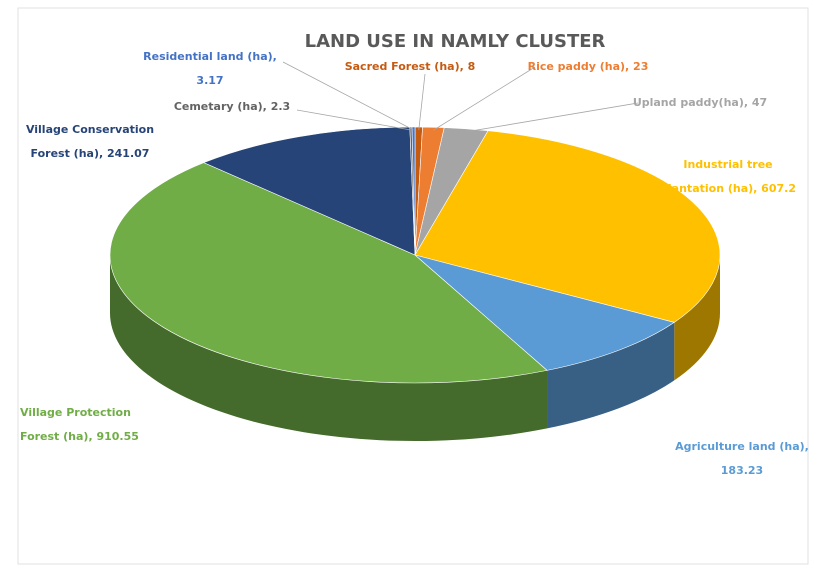  Describe the element at coordinates (209, 80) in the screenshot. I see `data-label: 3.17` at that location.